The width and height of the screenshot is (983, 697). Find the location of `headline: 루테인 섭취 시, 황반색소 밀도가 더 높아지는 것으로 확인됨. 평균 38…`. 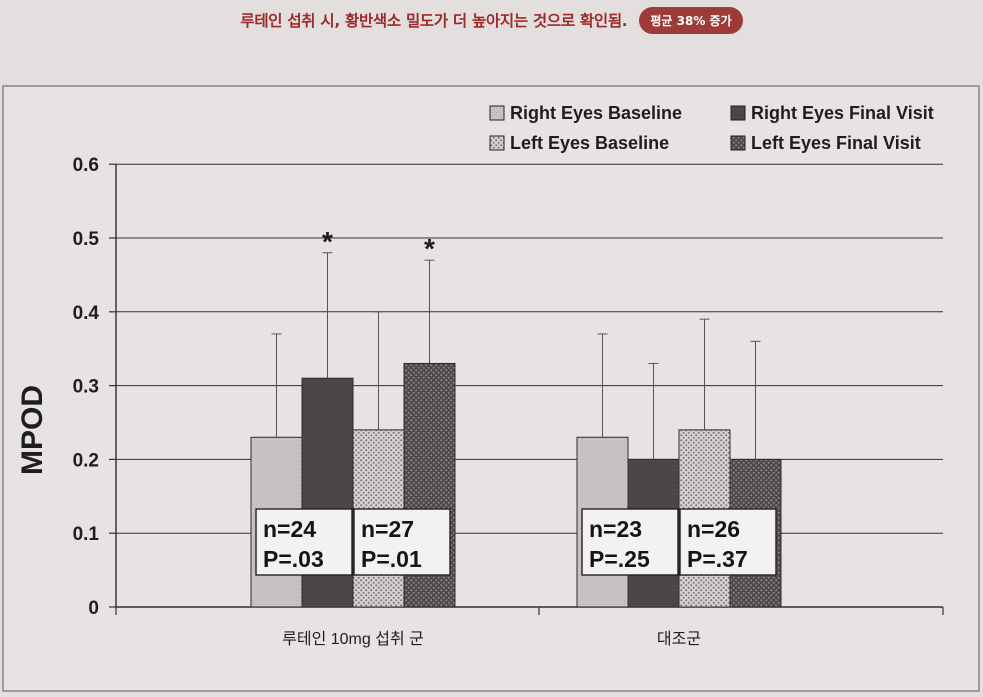

headline: 루테인 섭취 시, 황반색소 밀도가 더 높아지는 것으로 확인됨. 평균 38… is located at coordinates (491, 20).